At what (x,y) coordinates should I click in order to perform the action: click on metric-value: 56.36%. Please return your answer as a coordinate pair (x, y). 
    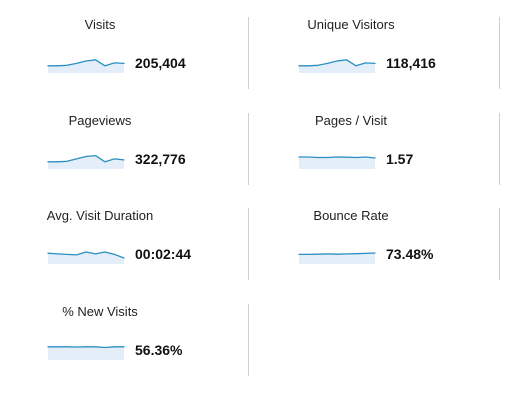
    Looking at the image, I should click on (159, 350).